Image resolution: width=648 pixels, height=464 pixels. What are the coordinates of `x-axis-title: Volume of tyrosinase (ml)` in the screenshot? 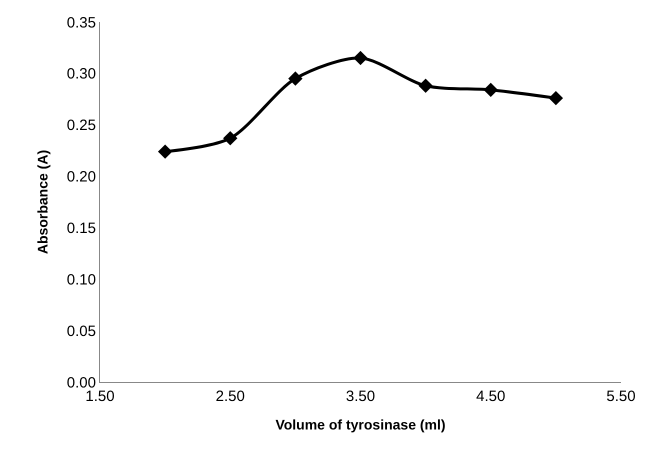 It's located at (360, 424).